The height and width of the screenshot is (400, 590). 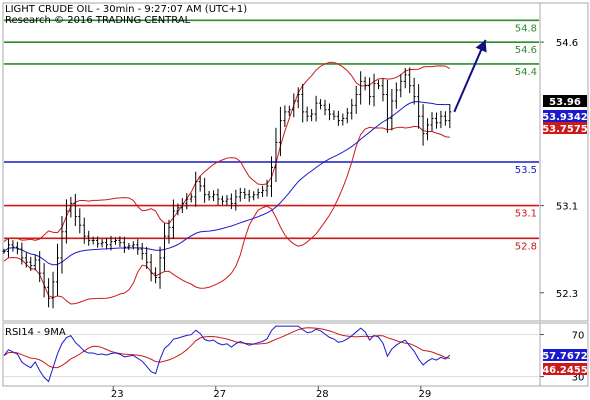 What do you see at coordinates (271, 393) in the screenshot?
I see `x-axis: 23 27 28 29` at bounding box center [271, 393].